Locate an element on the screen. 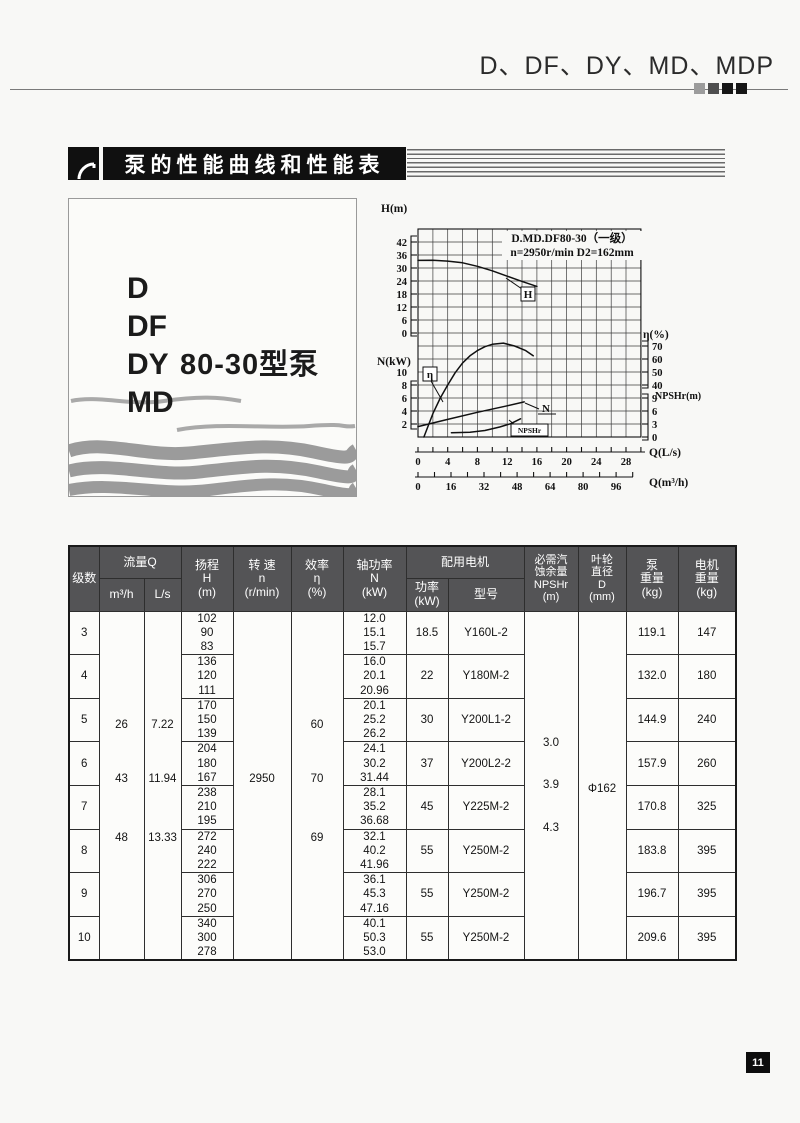 This screenshot has width=800, height=1123. cell-motor-model: Y200L1-2 is located at coordinates (486, 720).